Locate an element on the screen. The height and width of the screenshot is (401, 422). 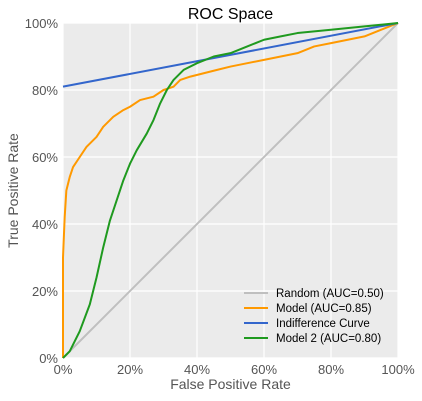
y-tick-label: 0% is located at coordinates (48, 358).